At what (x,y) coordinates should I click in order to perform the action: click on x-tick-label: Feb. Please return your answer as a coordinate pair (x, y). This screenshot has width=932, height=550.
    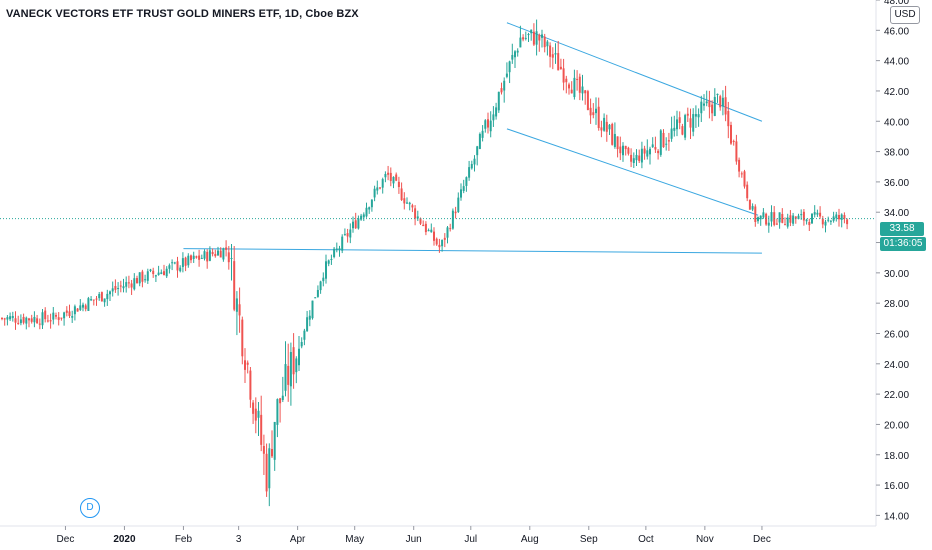
    Looking at the image, I should click on (184, 539).